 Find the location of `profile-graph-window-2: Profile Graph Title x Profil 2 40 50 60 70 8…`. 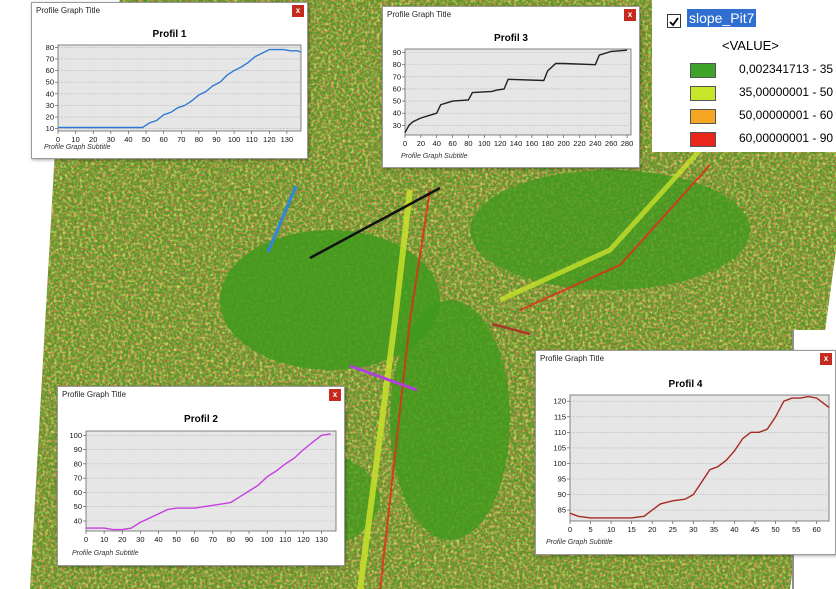

profile-graph-window-2: Profile Graph Title x Profil 2 40 50 60 70 8… is located at coordinates (201, 476).